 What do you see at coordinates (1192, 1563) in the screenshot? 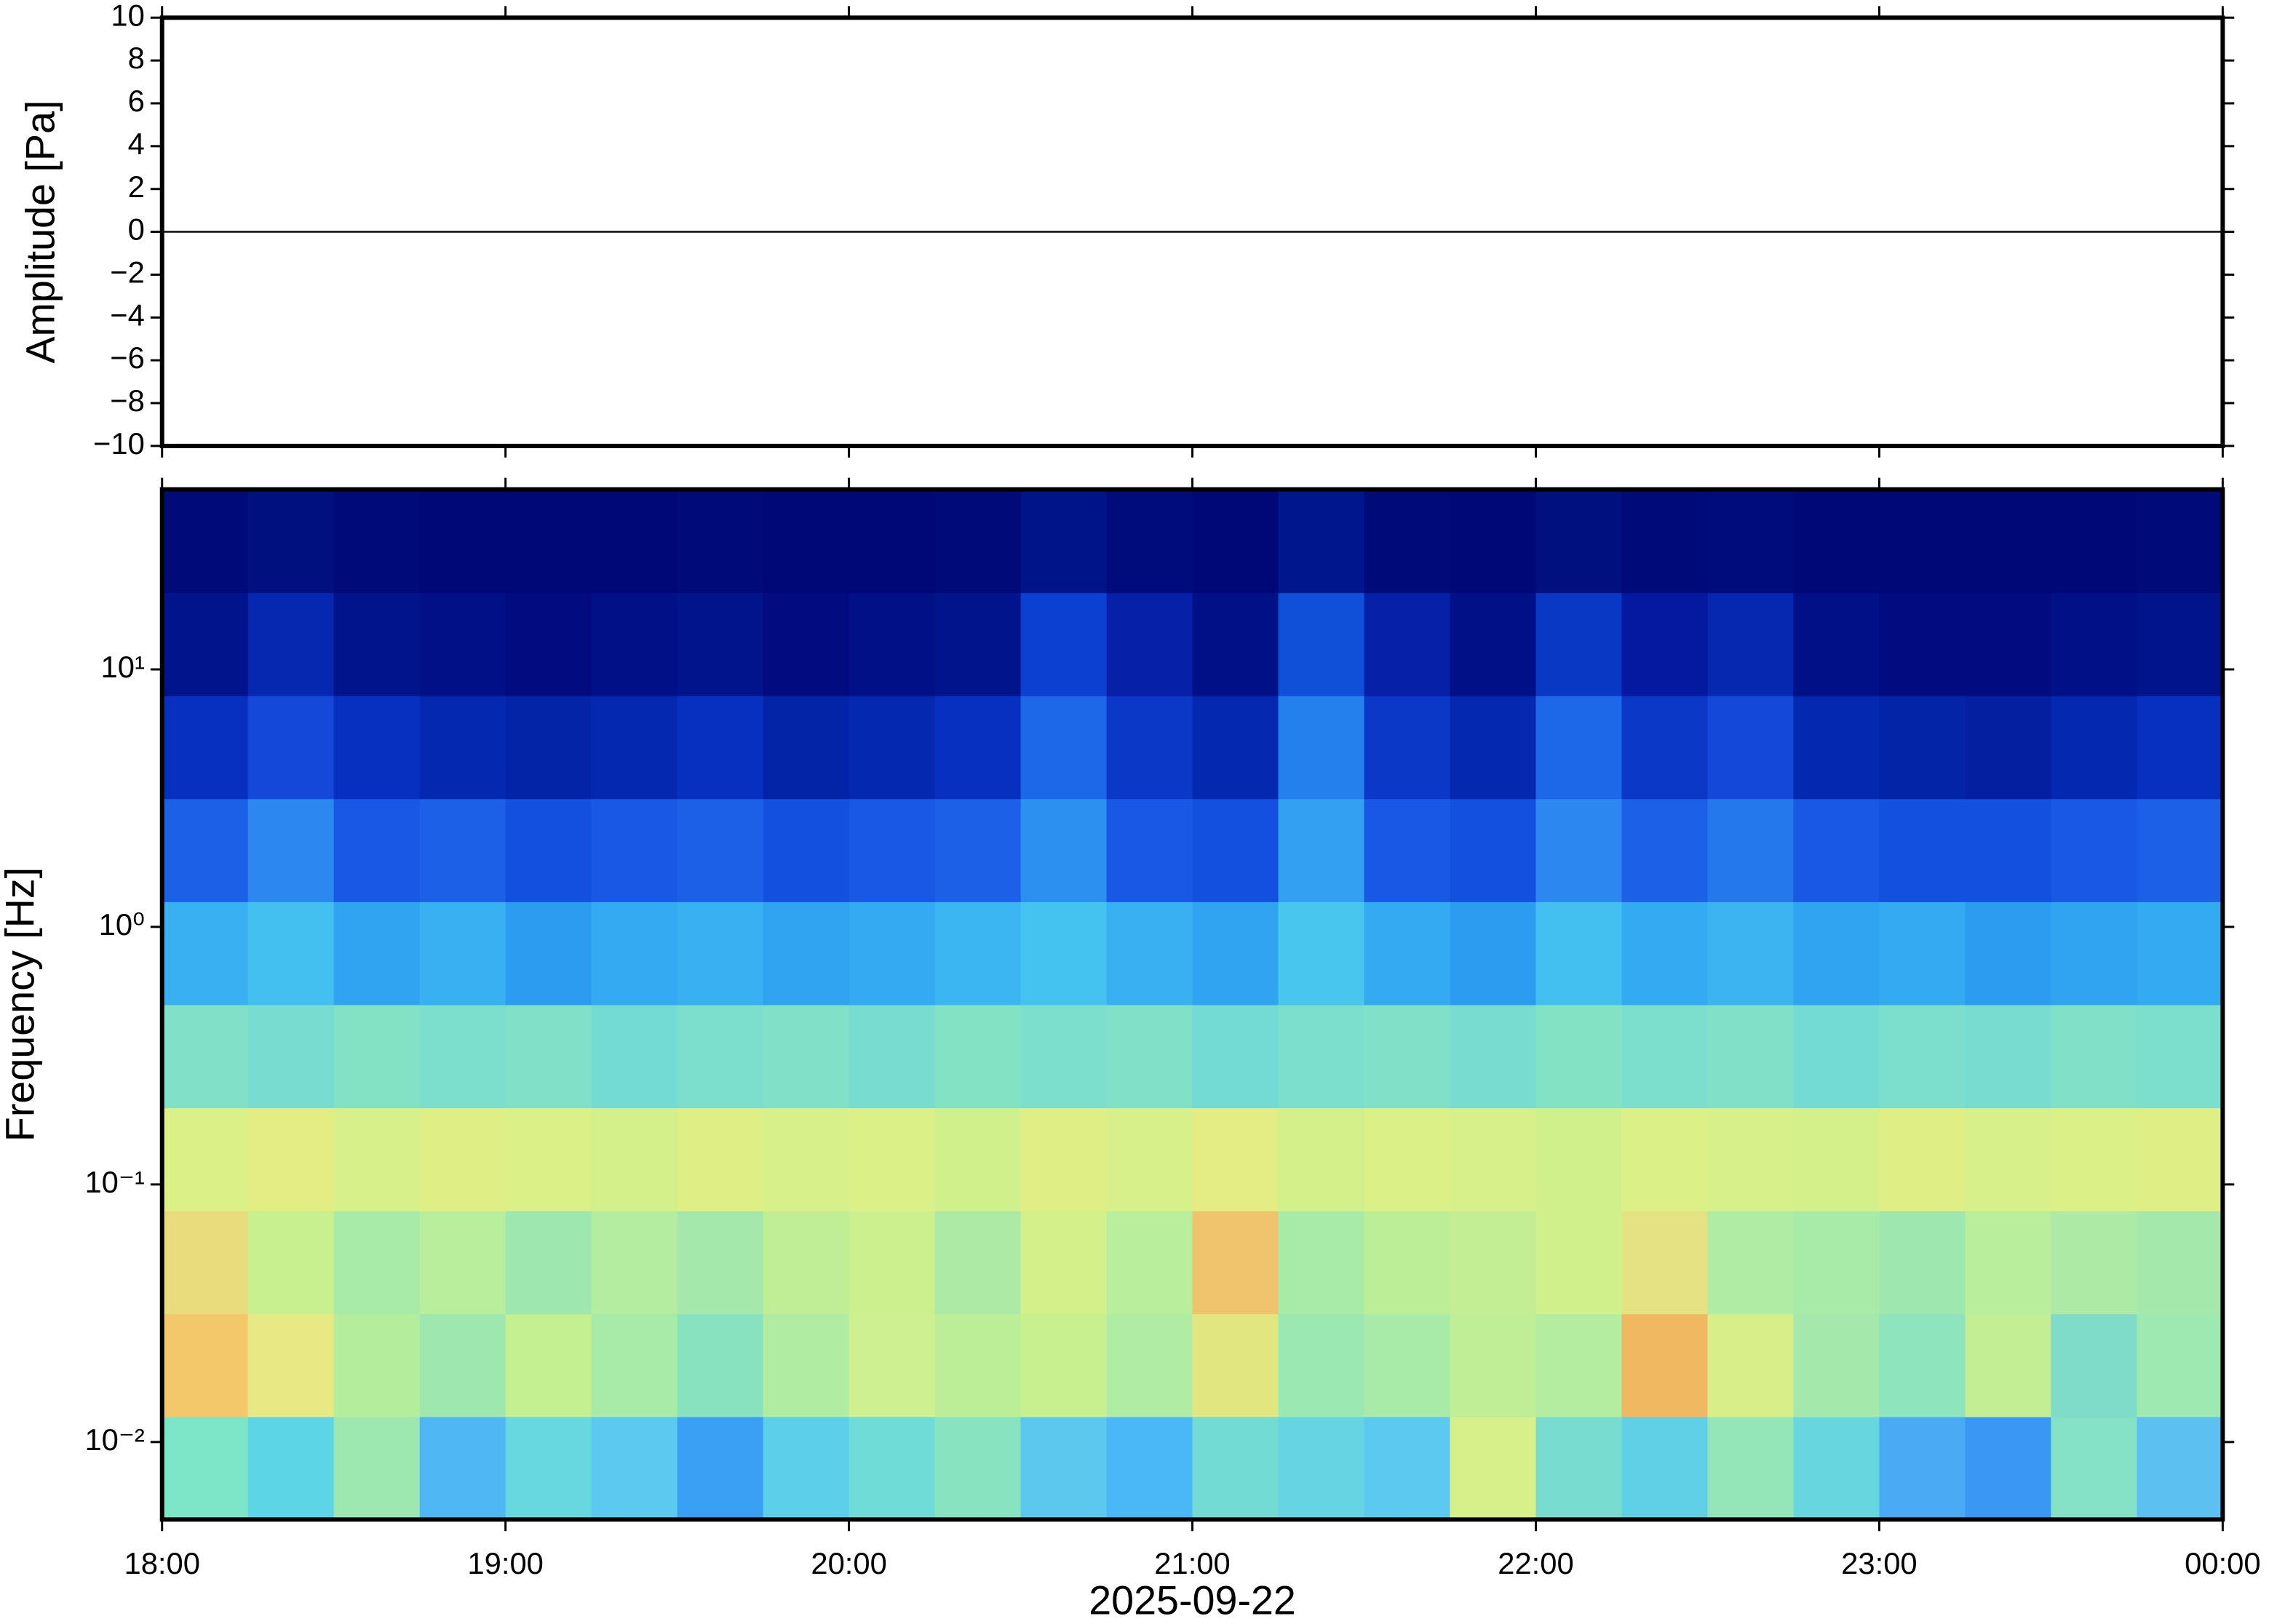
I see `x-tick-label: 21:00` at bounding box center [1192, 1563].